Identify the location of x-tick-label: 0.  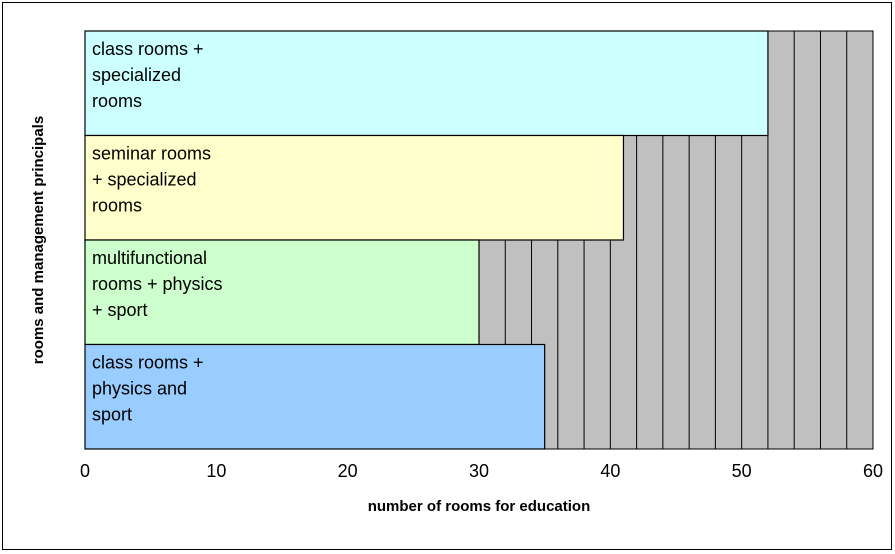
(85, 471).